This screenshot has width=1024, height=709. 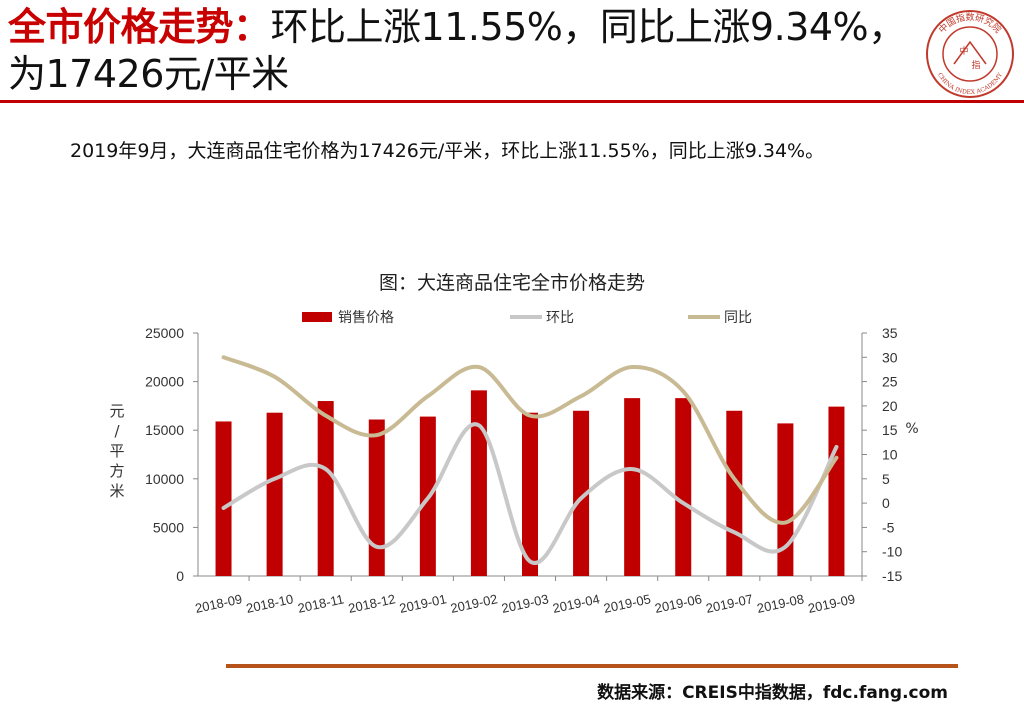 What do you see at coordinates (886, 479) in the screenshot?
I see `right-tick-label: 5` at bounding box center [886, 479].